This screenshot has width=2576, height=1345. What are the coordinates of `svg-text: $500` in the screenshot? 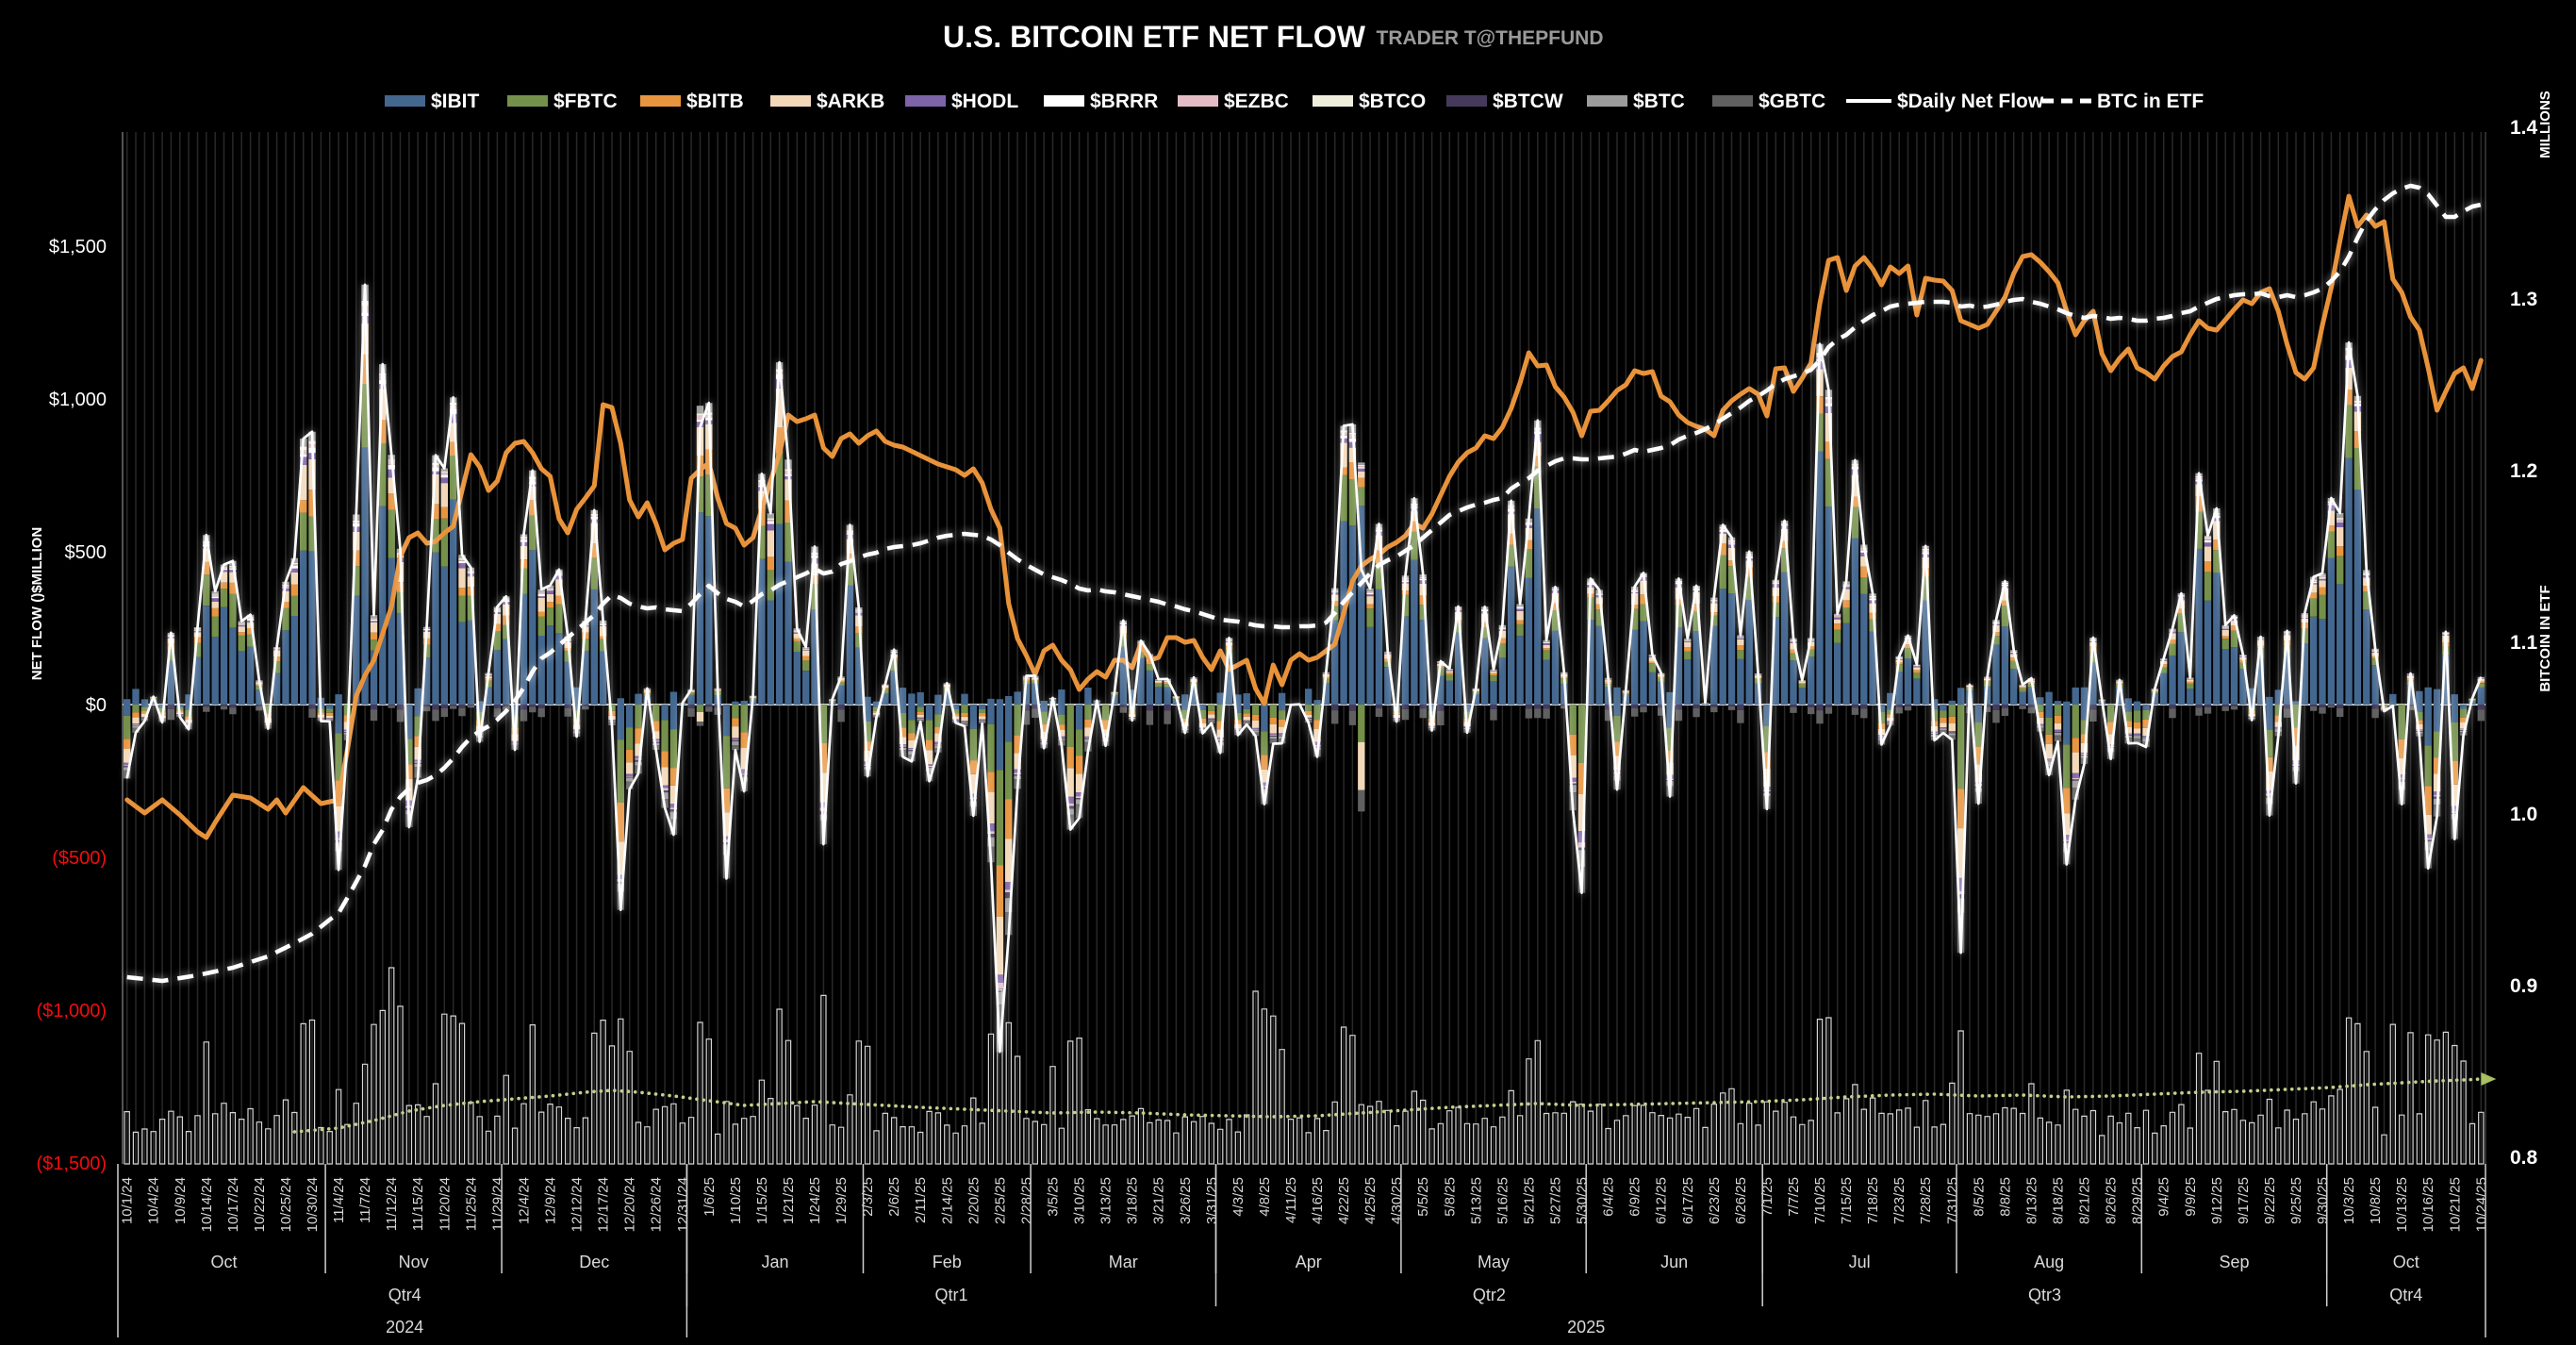 It's located at (86, 552).